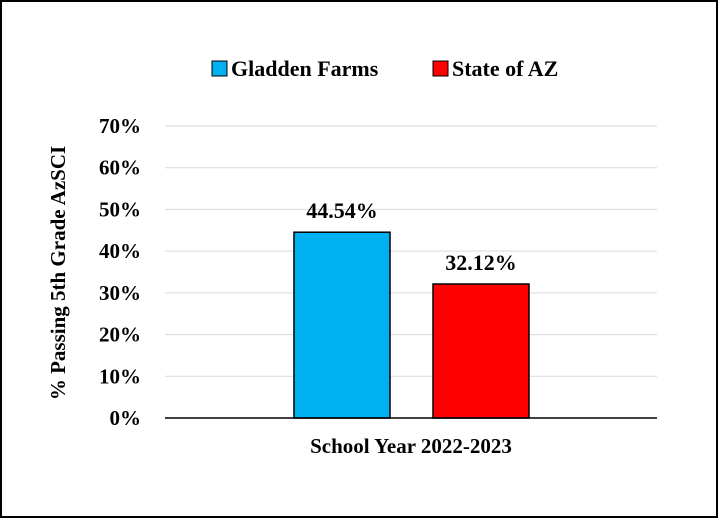 The height and width of the screenshot is (520, 718). What do you see at coordinates (411, 236) in the screenshot?
I see `data-labels: 44.54% 32.12%` at bounding box center [411, 236].